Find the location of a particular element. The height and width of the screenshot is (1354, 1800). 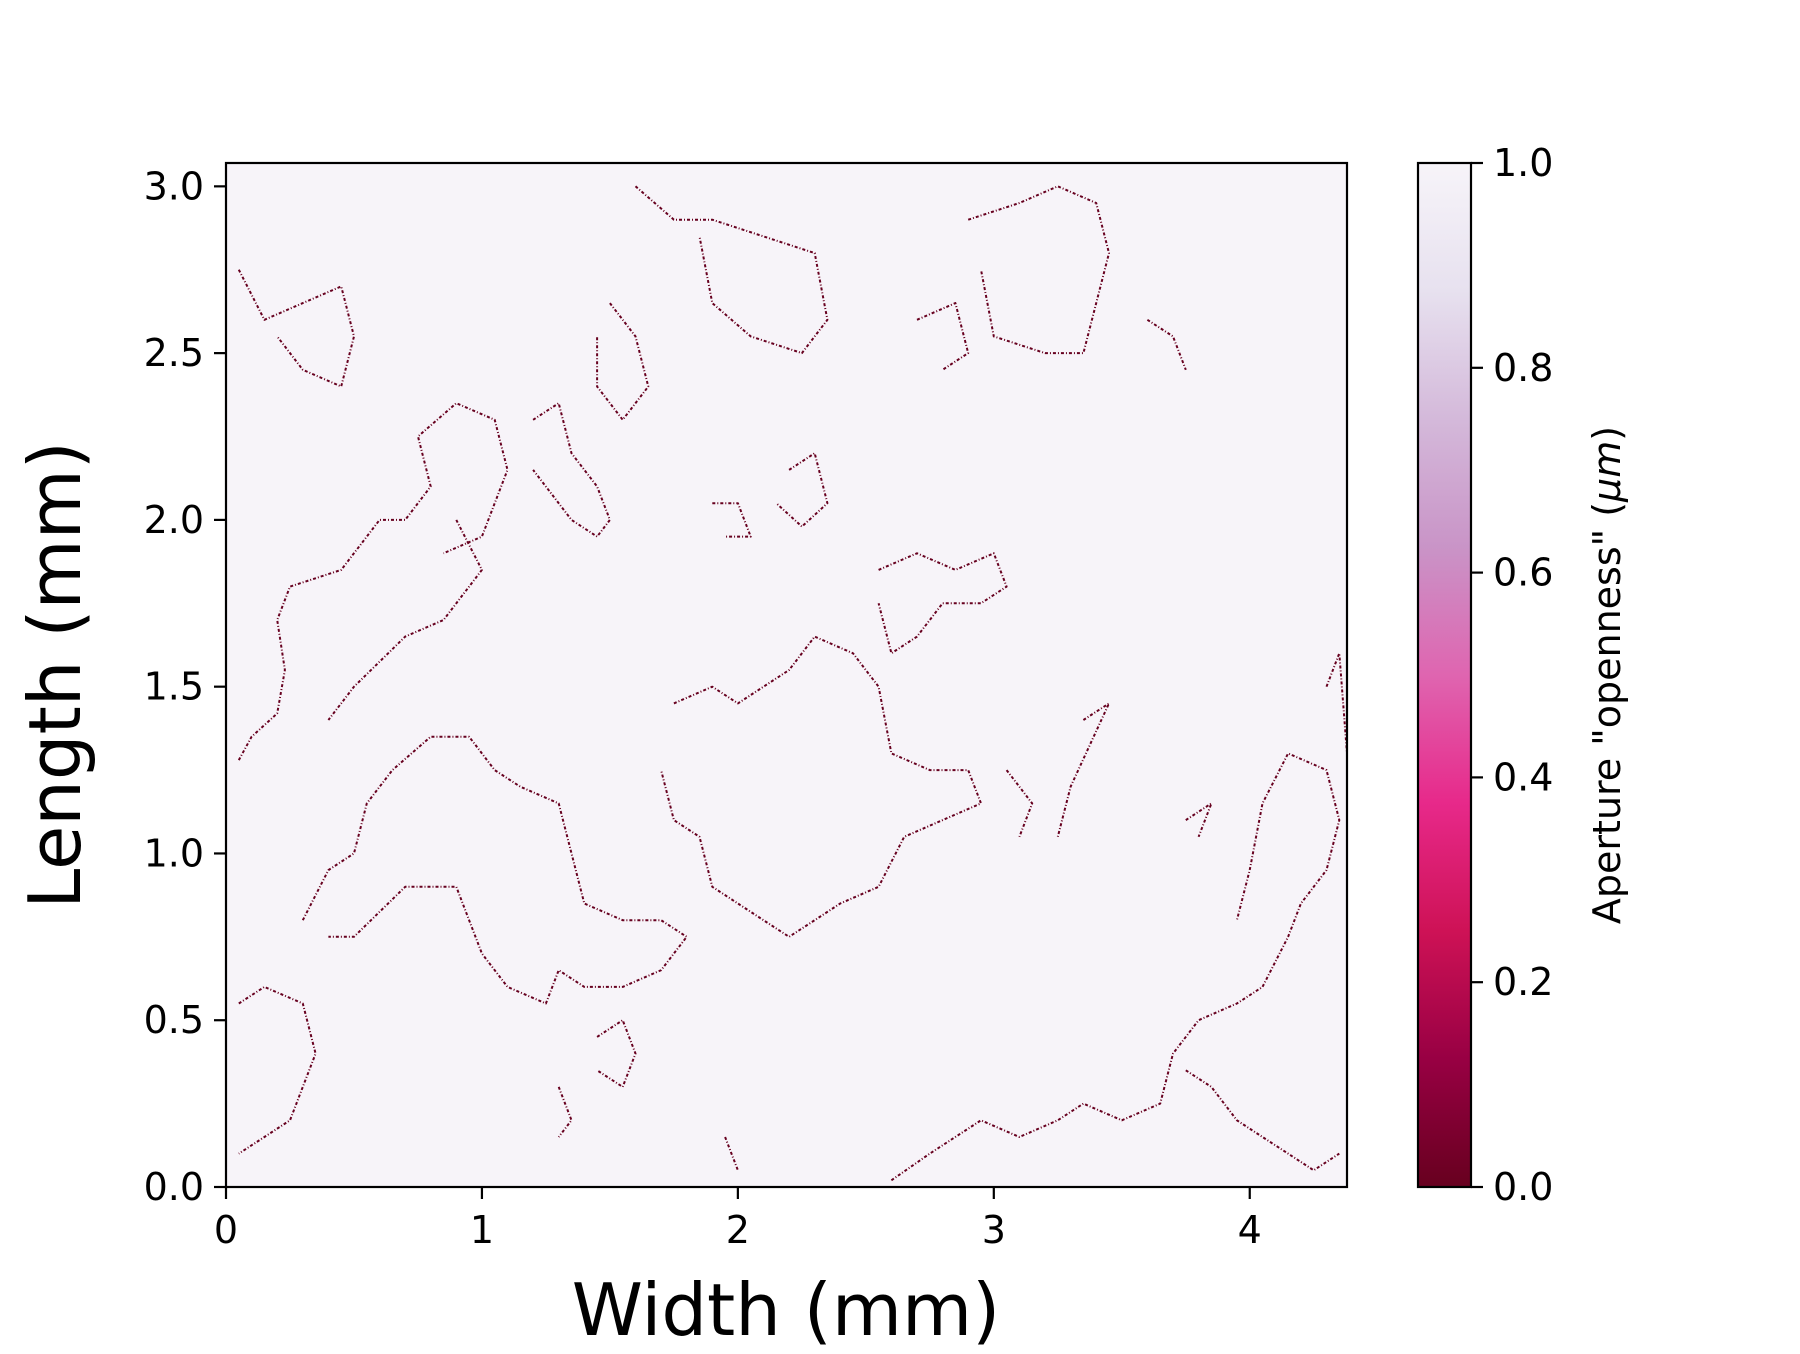

y-axis-label: Length (mm) is located at coordinates (55, 675).